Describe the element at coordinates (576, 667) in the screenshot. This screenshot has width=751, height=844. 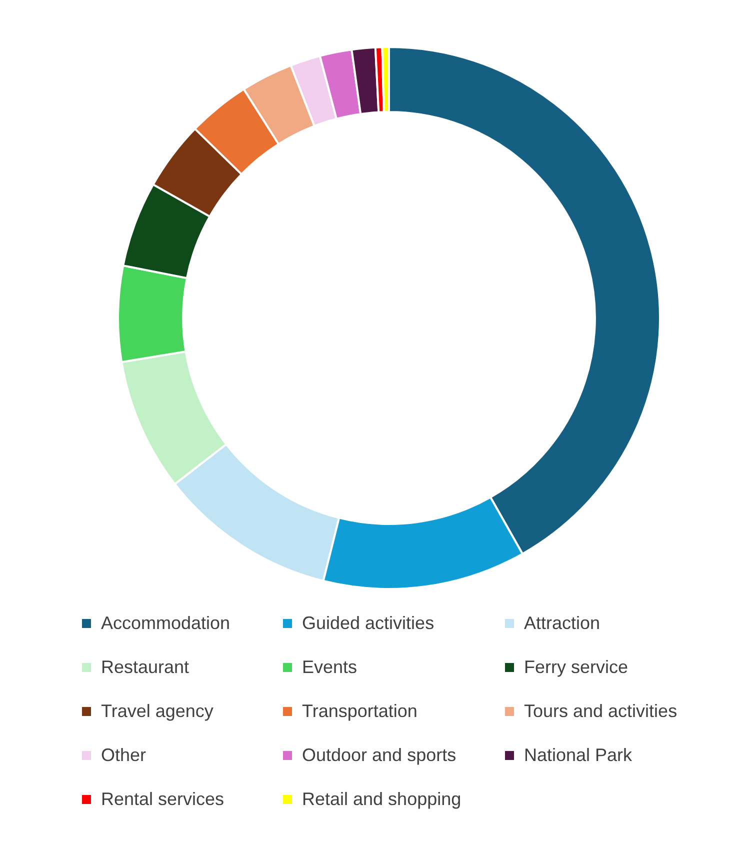
I see `legend-label: Ferry service` at that location.